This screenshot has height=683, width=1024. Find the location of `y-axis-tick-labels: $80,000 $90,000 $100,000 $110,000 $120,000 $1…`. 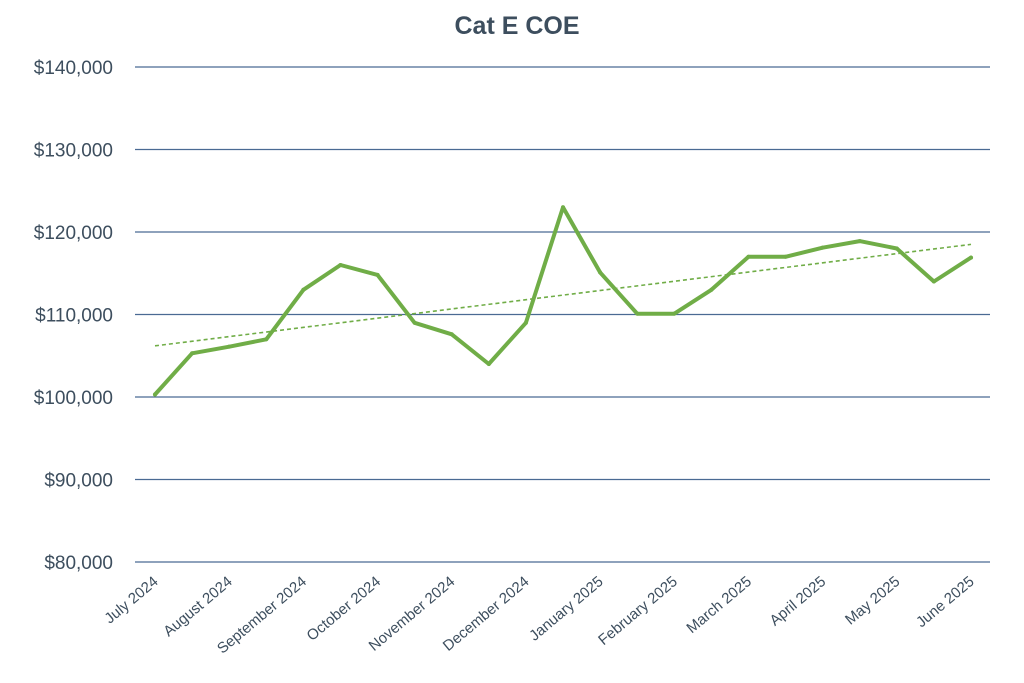

y-axis-tick-labels: $80,000 $90,000 $100,000 $110,000 $120,000 $1… is located at coordinates (73, 316).